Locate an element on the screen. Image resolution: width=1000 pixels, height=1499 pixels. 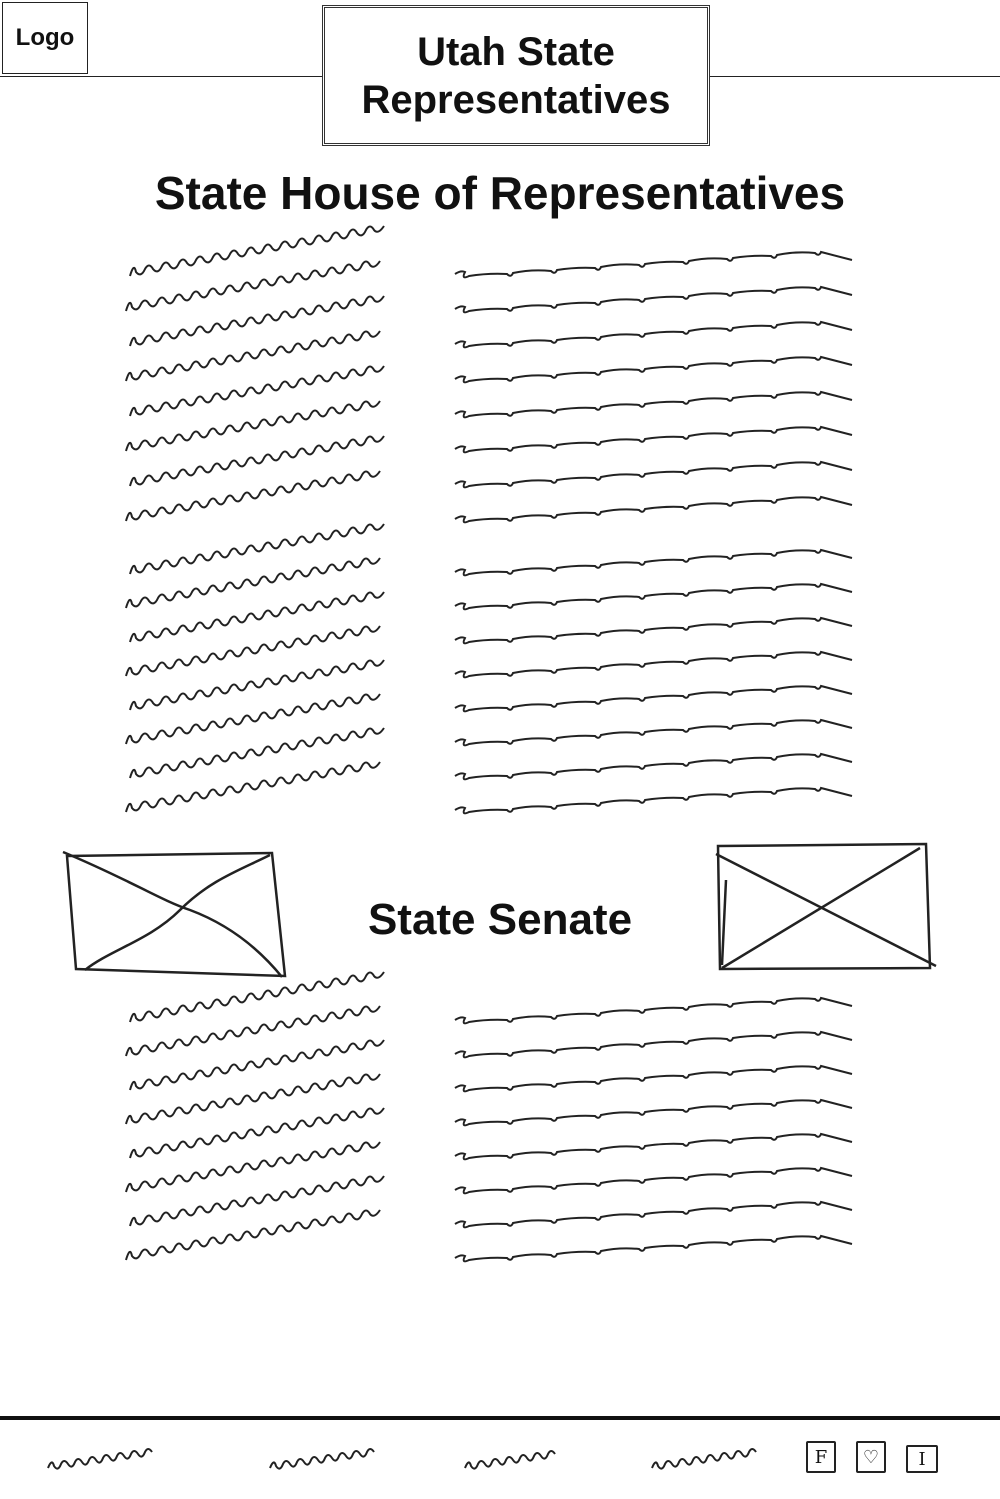
twitter-icon: I is located at coordinates (922, 1459).